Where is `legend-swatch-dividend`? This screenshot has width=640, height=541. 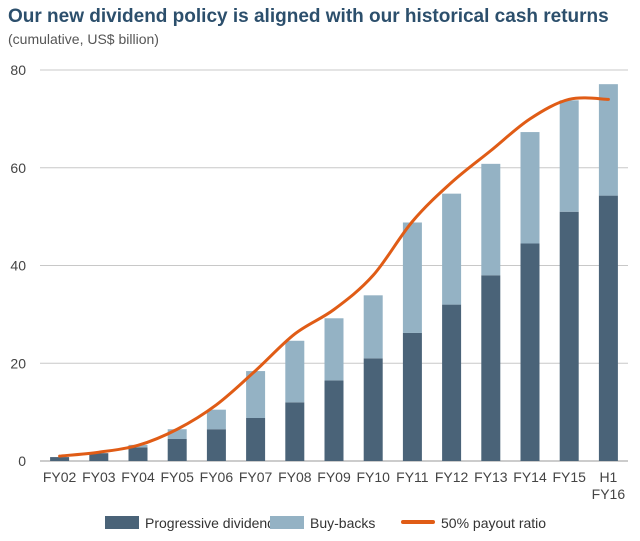
legend-swatch-dividend is located at coordinates (122, 522).